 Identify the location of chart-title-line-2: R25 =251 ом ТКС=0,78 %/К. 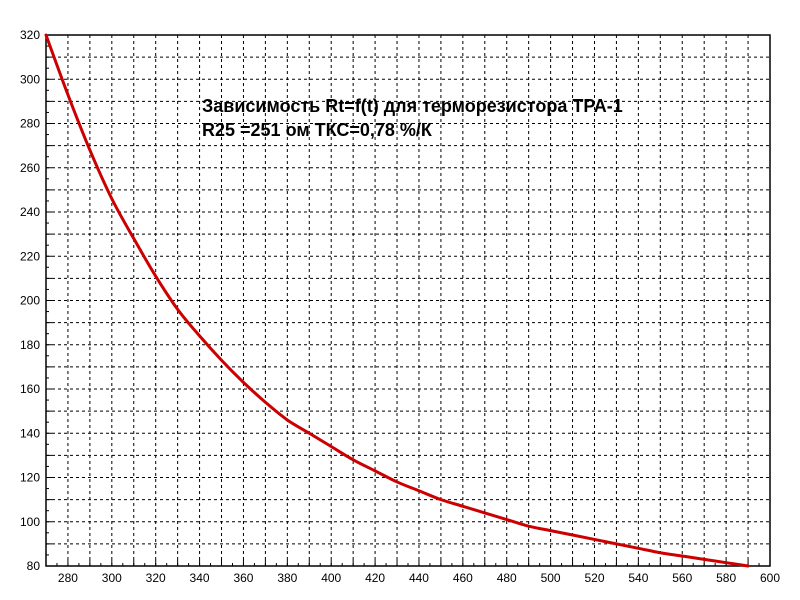
(317, 130).